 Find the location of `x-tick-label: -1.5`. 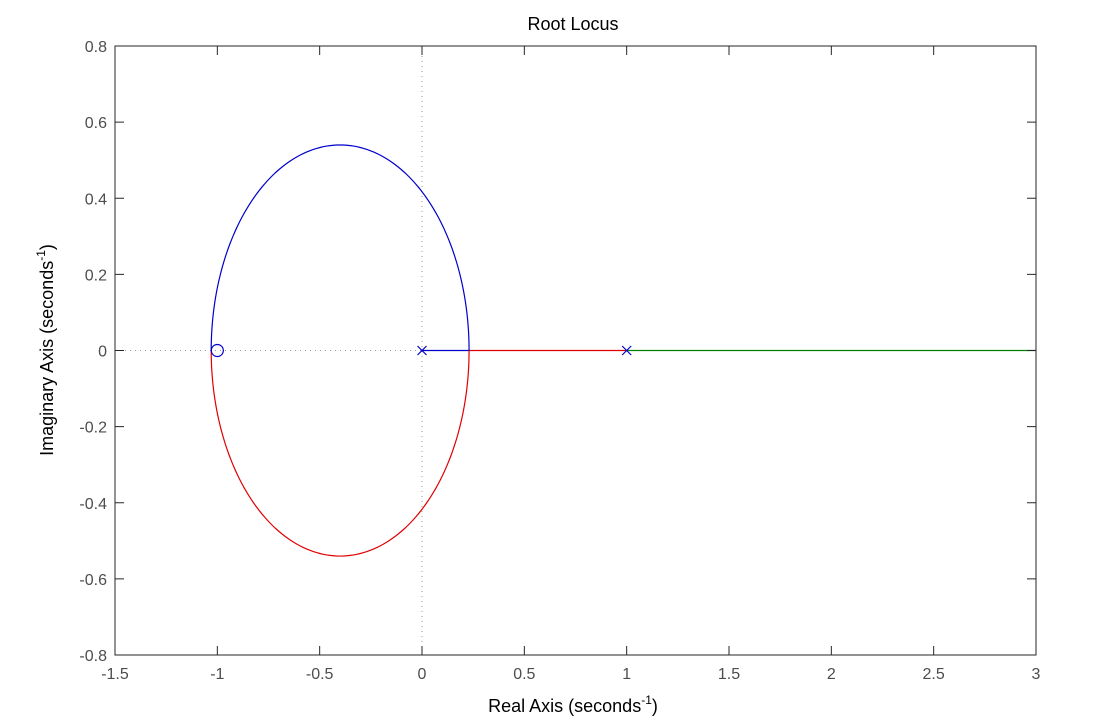

x-tick-label: -1.5 is located at coordinates (115, 674).